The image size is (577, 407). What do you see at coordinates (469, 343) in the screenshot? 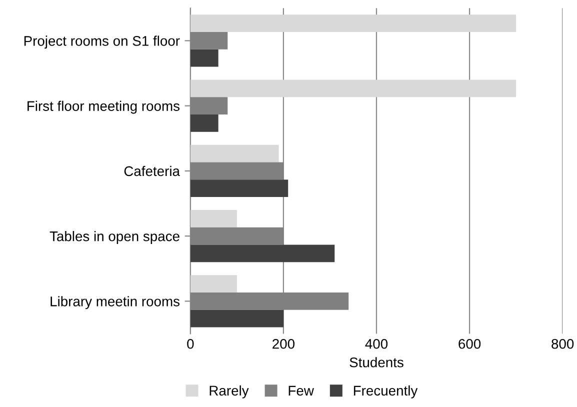
I see `x-tick-label: 600` at bounding box center [469, 343].